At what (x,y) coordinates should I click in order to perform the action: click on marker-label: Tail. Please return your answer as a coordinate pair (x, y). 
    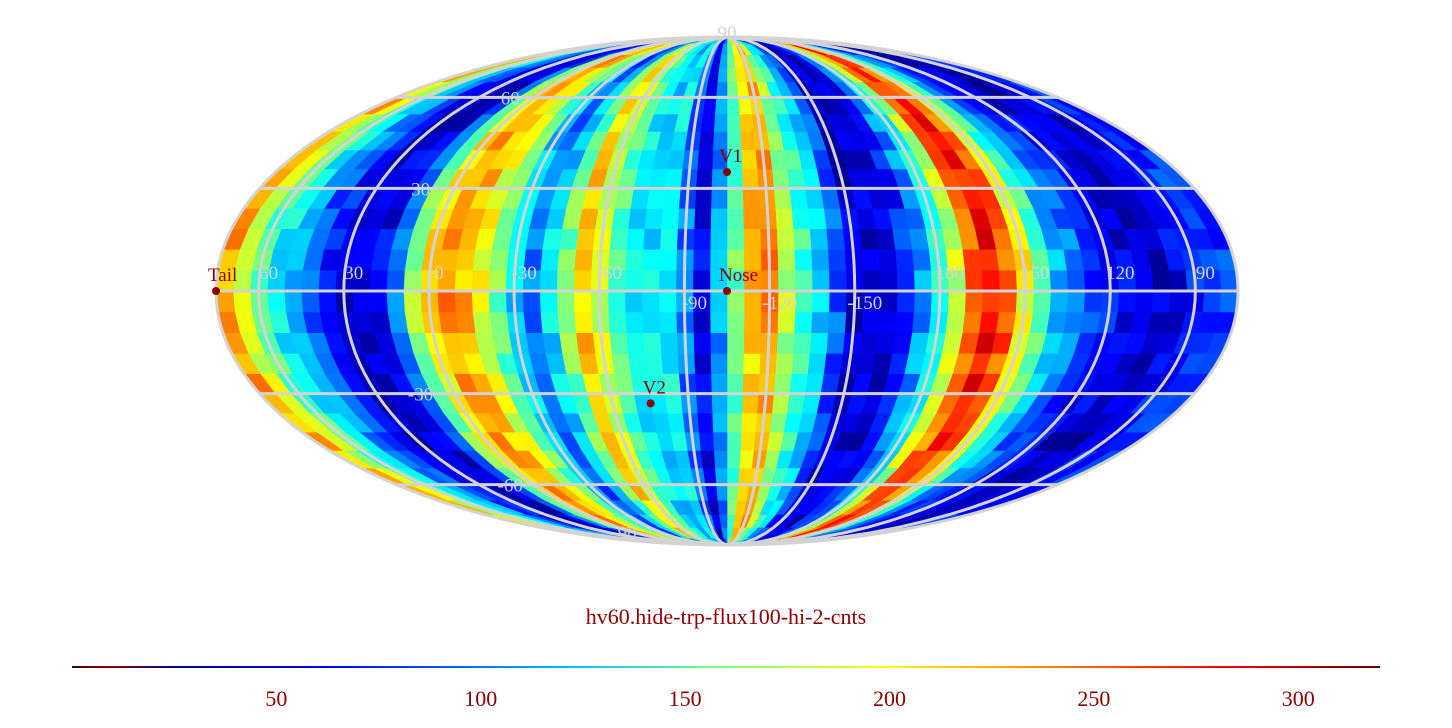
    Looking at the image, I should click on (222, 275).